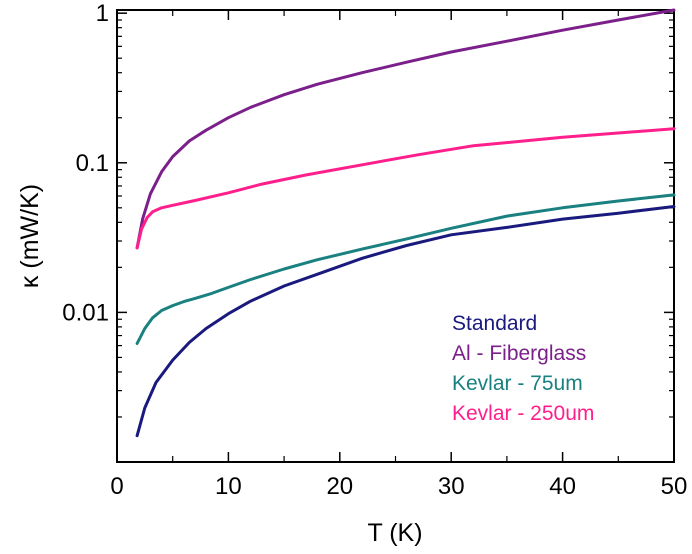 The image size is (692, 554). What do you see at coordinates (517, 383) in the screenshot?
I see `legend-entry-kevlar-75um: Kevlar - 75um` at bounding box center [517, 383].